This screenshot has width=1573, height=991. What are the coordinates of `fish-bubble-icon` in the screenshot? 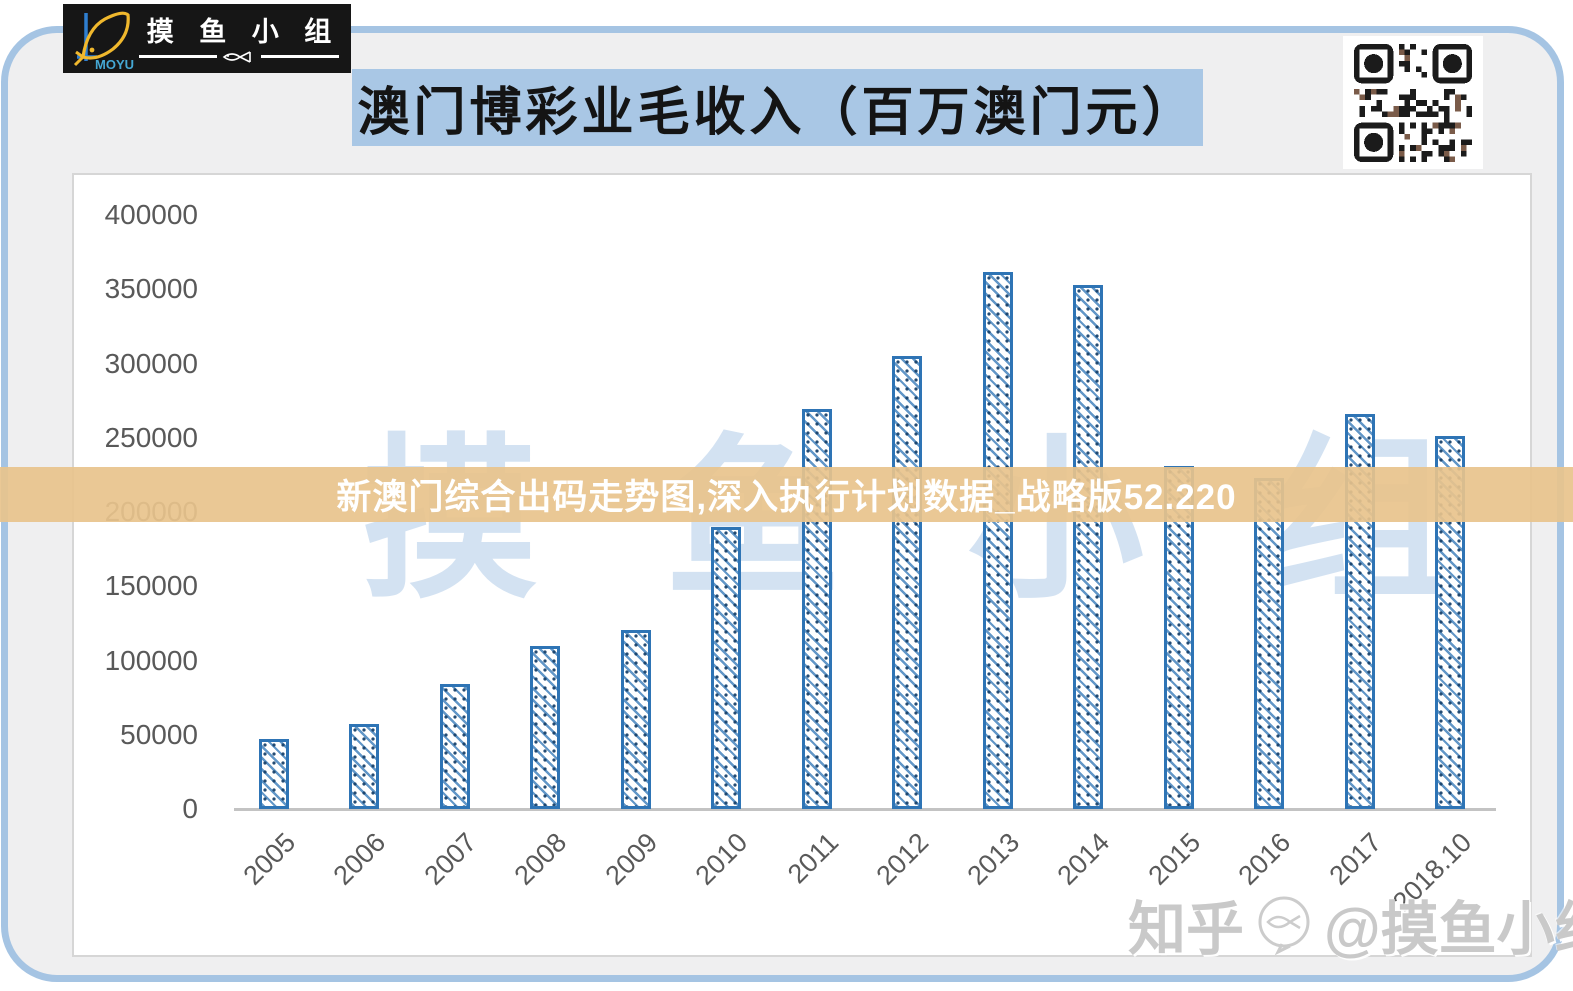 It's located at (1284, 926).